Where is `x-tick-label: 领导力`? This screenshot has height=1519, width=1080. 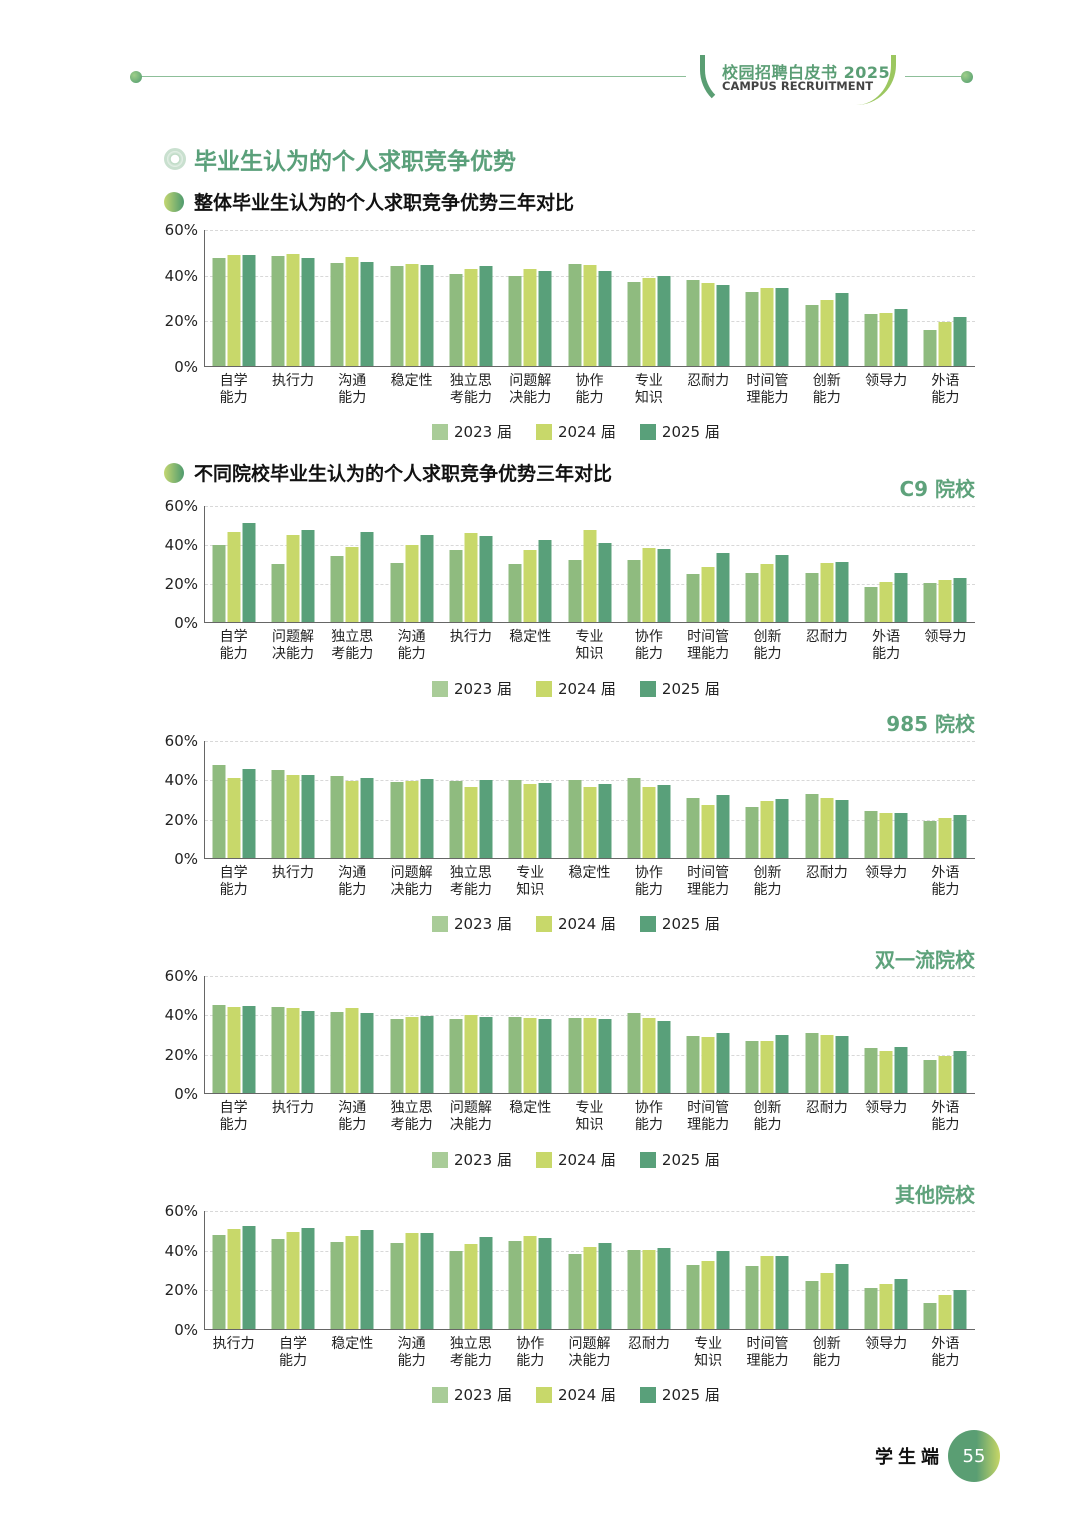 x-tick-label: 领导力 is located at coordinates (886, 873).